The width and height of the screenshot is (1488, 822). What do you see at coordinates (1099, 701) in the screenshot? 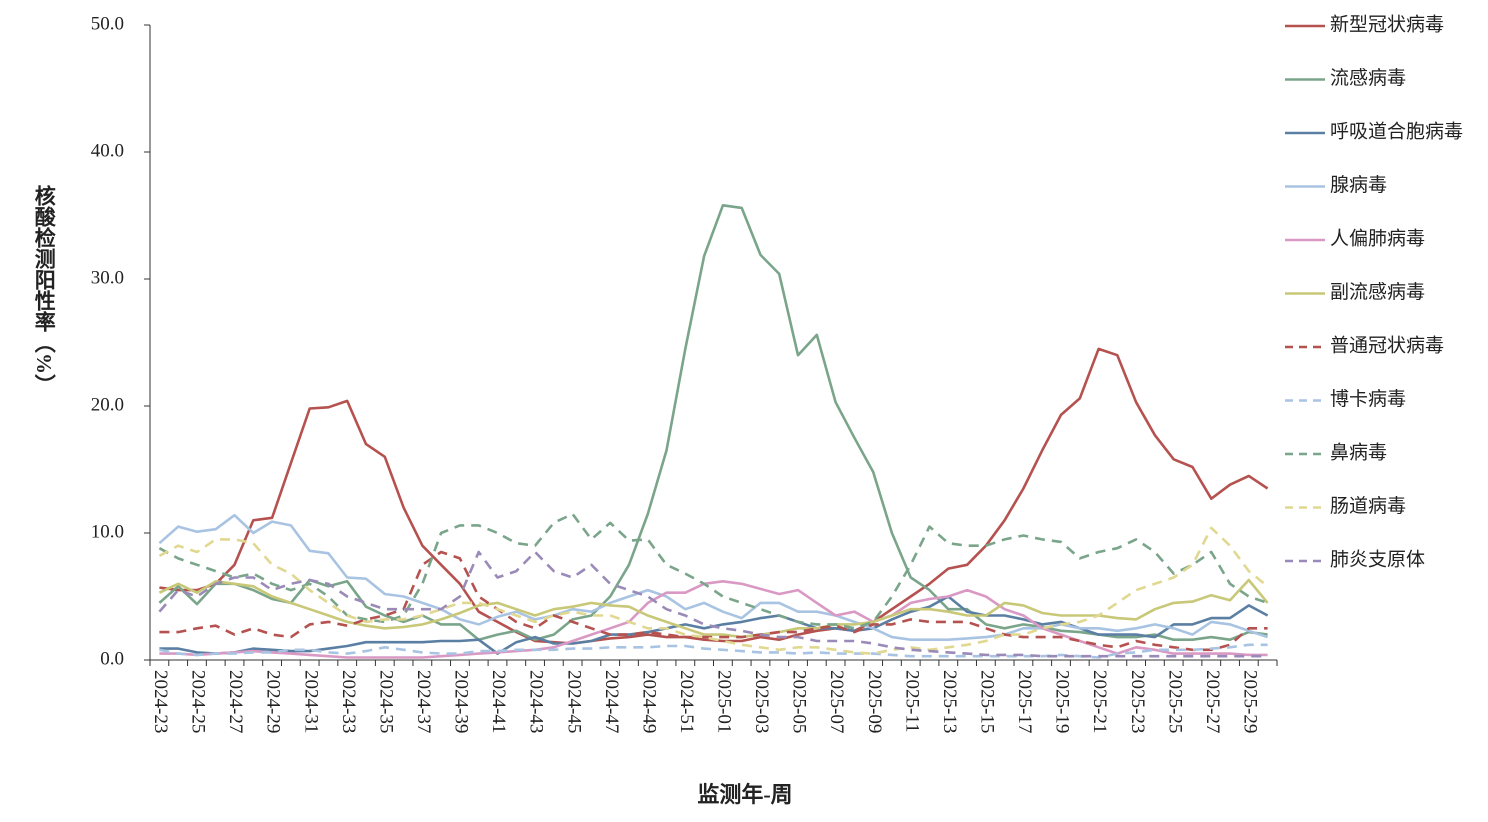
I see `x-tick-label: 2025-21` at bounding box center [1099, 701].